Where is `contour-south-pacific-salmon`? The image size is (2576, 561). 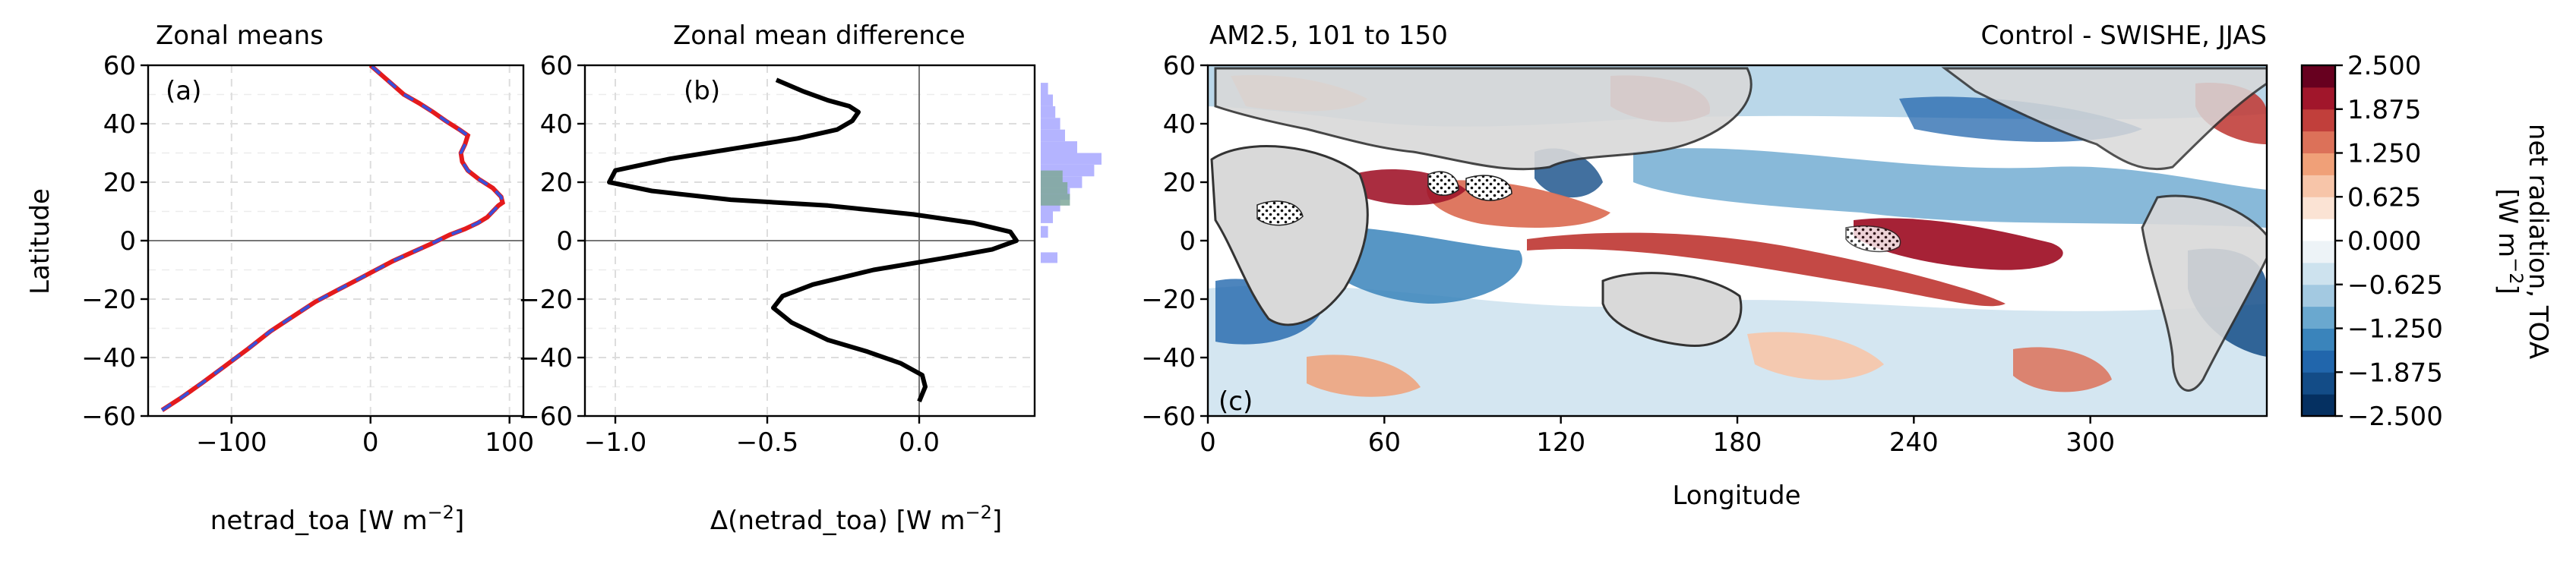 contour-south-pacific-salmon is located at coordinates (1815, 356).